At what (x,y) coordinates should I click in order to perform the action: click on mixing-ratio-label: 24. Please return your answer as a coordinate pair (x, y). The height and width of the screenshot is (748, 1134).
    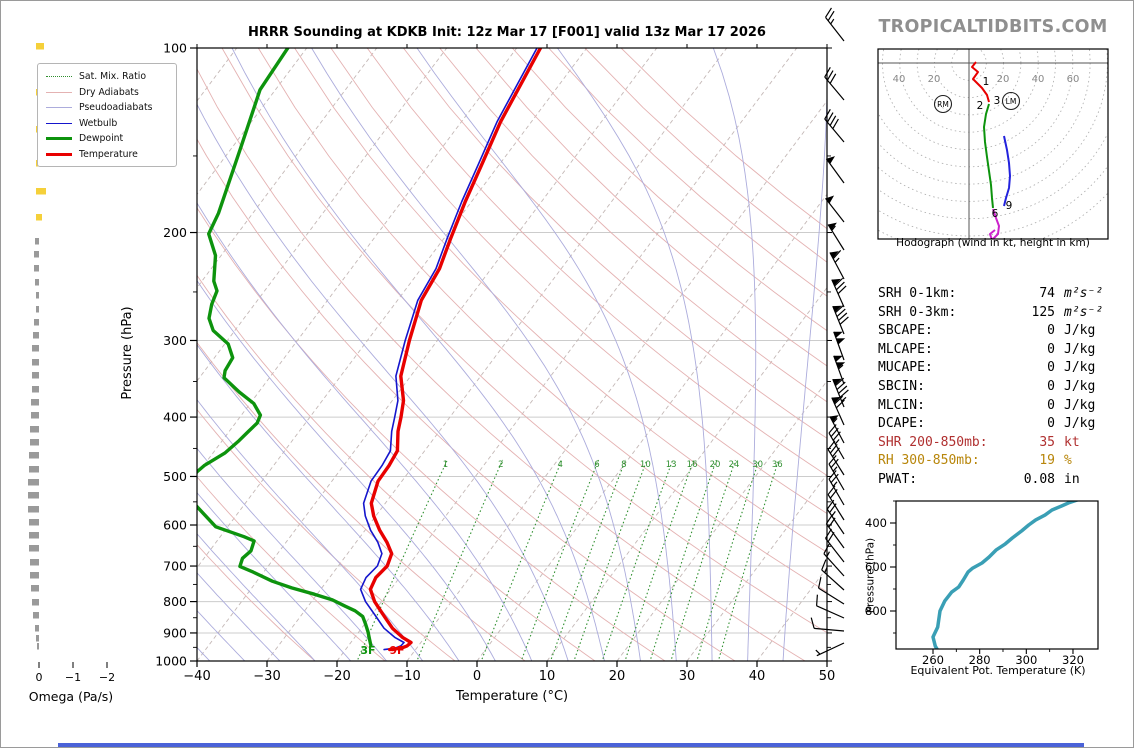
    Looking at the image, I should click on (734, 465).